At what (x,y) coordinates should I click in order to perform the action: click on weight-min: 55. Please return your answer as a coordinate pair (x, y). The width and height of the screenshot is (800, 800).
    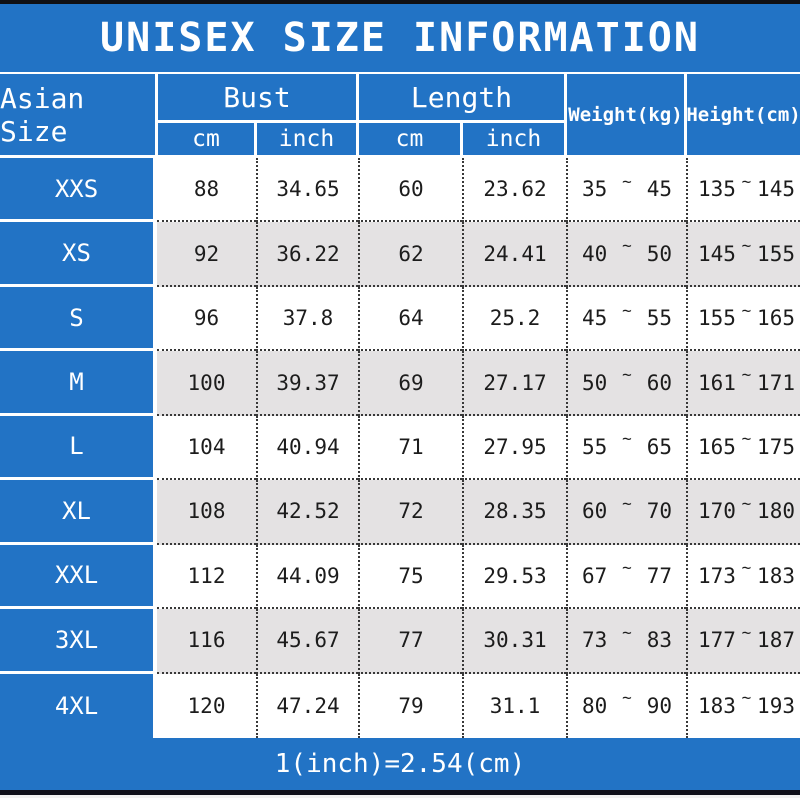
    Looking at the image, I should click on (595, 446).